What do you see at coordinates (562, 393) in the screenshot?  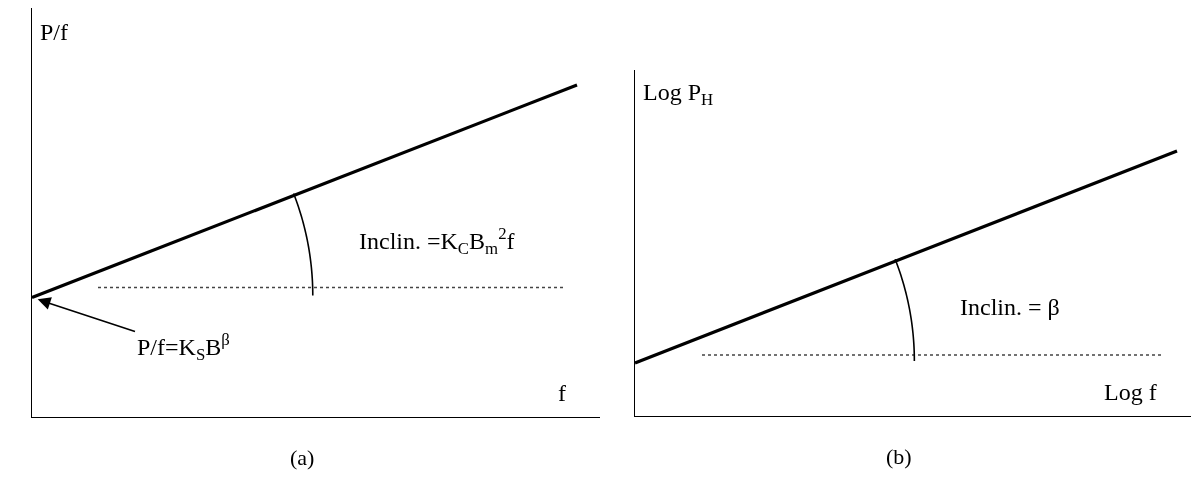 I see `x-axis-title: f` at bounding box center [562, 393].